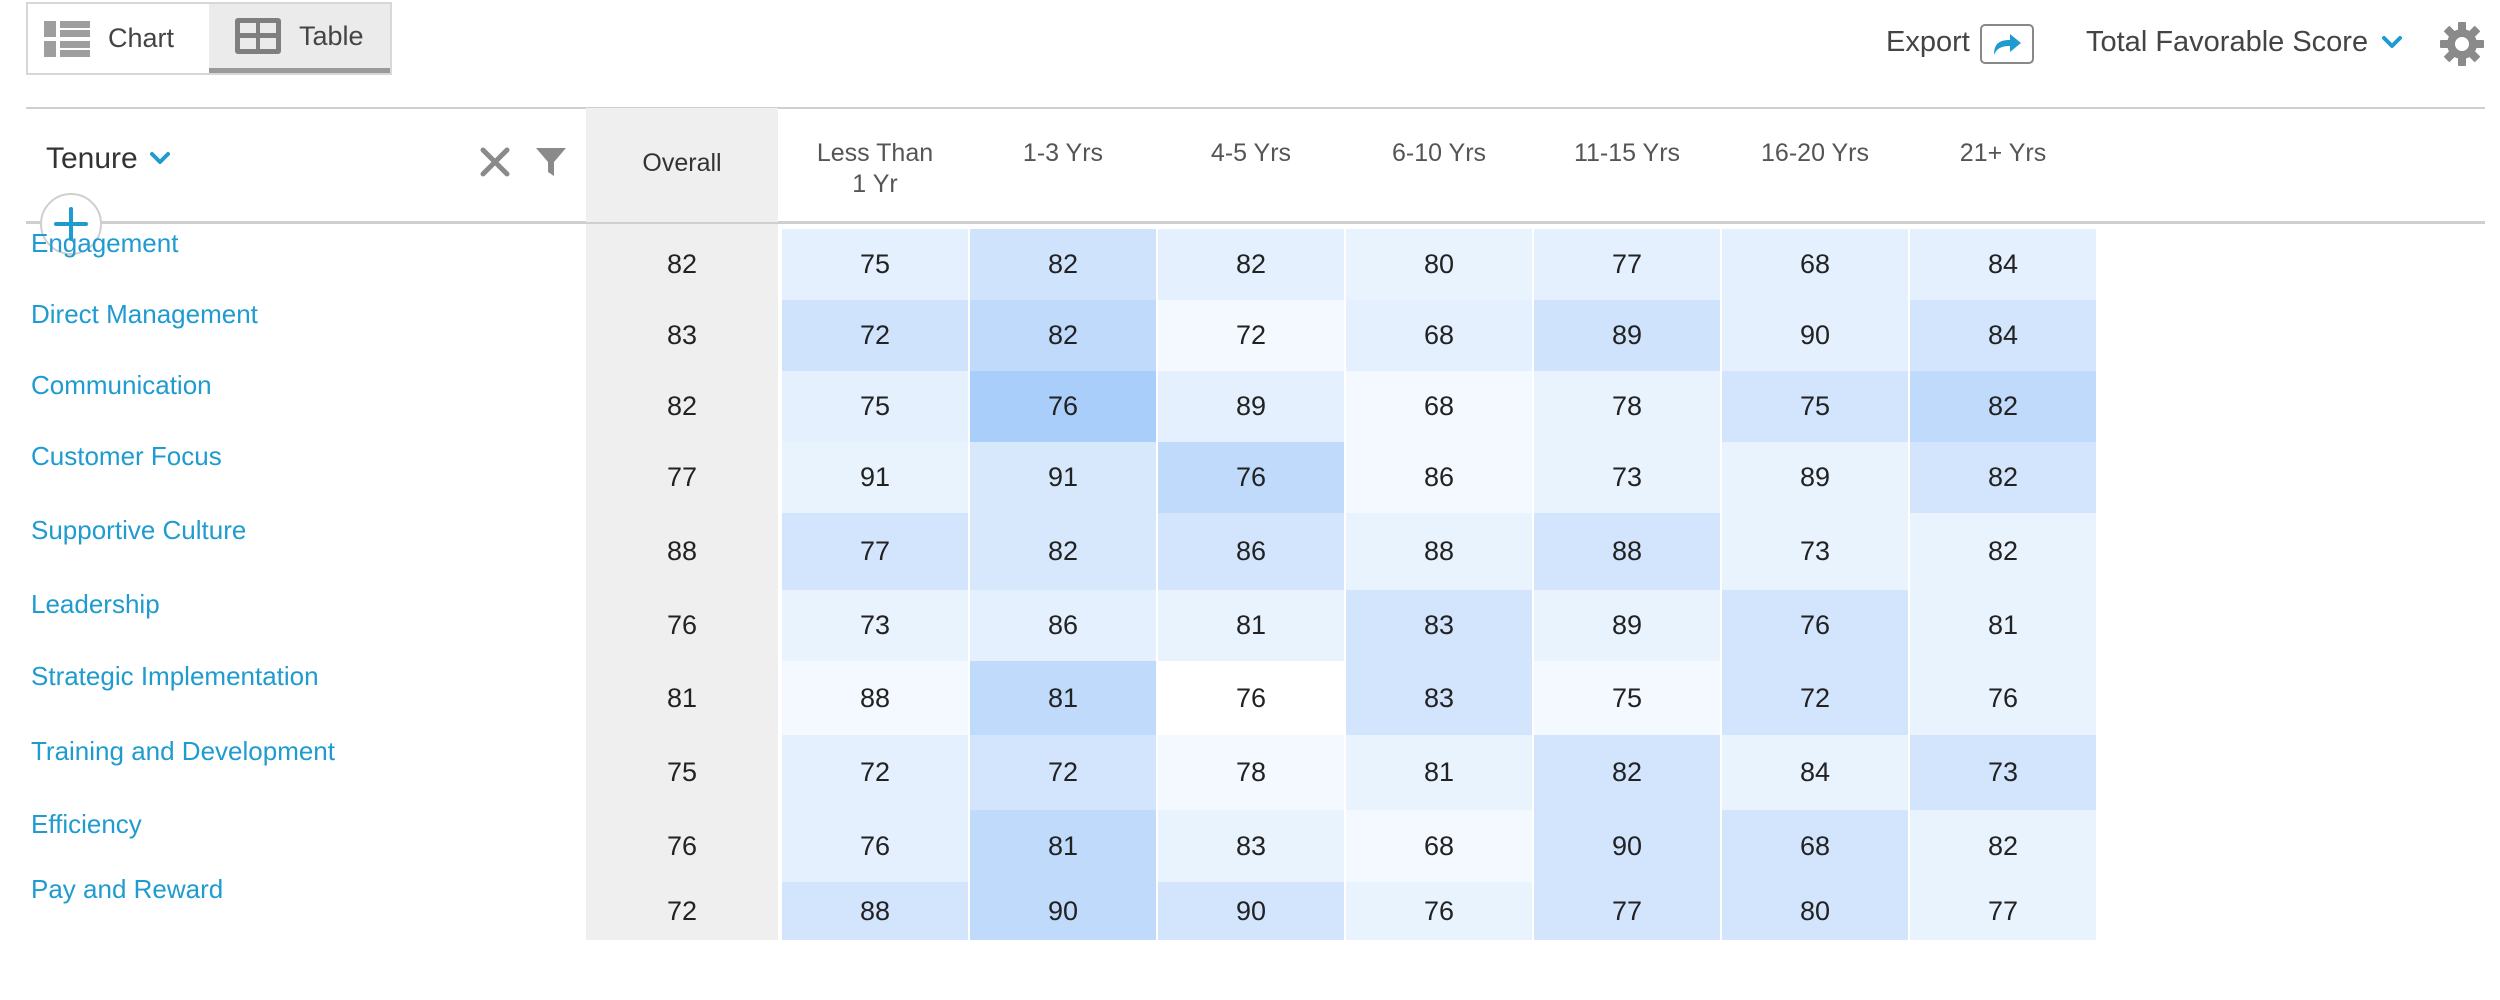 The width and height of the screenshot is (2500, 1000). I want to click on tenure-dropdown: Tenure, so click(108, 159).